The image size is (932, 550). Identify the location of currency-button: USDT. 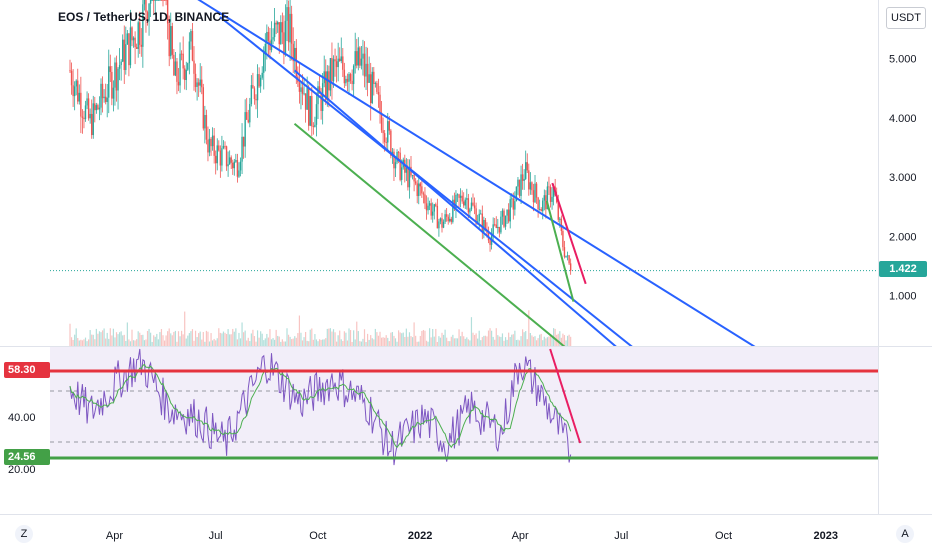
(906, 18).